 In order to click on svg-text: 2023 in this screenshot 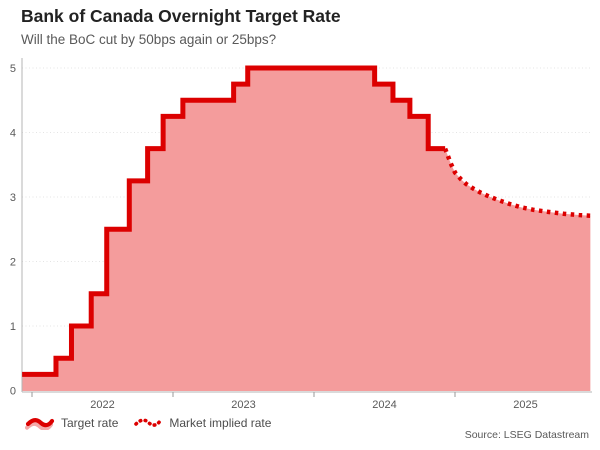, I will do `click(243, 405)`.